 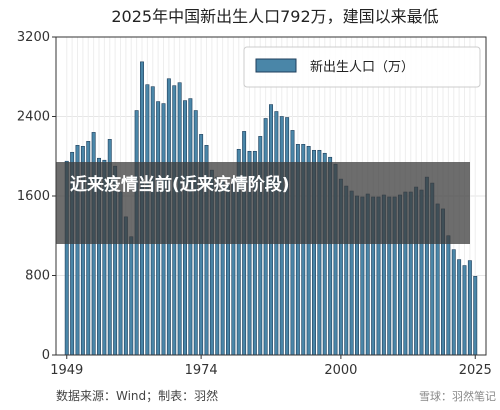 I want to click on bar-1961, so click(x=131, y=296).